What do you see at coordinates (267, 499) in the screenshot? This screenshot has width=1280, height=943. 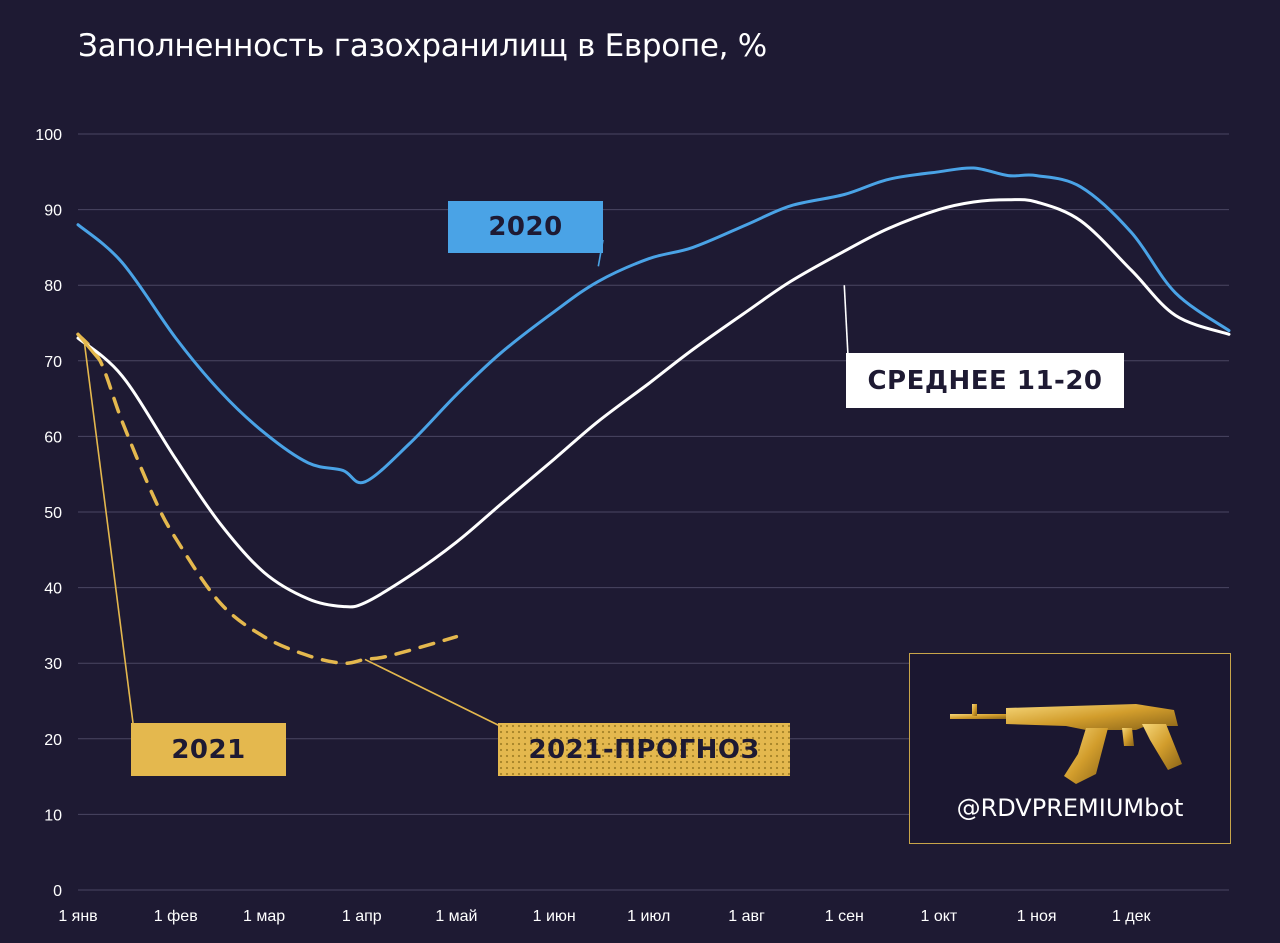 I see `series-line-2021-ПРОГНОЗ` at bounding box center [267, 499].